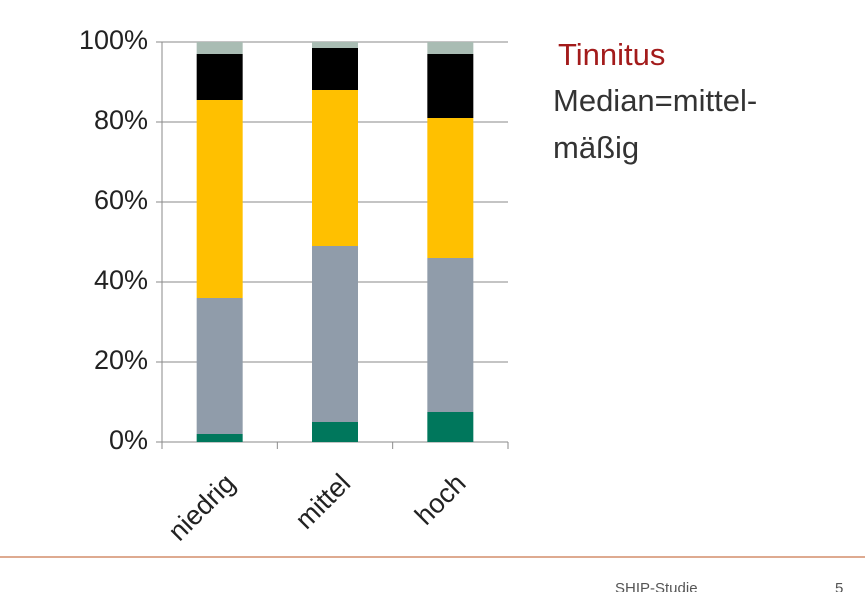  What do you see at coordinates (201, 507) in the screenshot?
I see `x-tick-label: niedrig` at bounding box center [201, 507].